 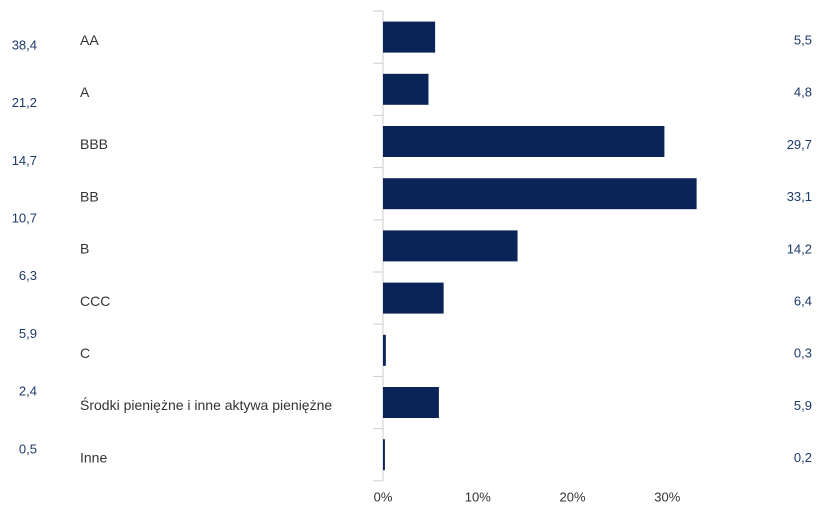 What do you see at coordinates (84, 249) in the screenshot?
I see `category-label: B` at bounding box center [84, 249].